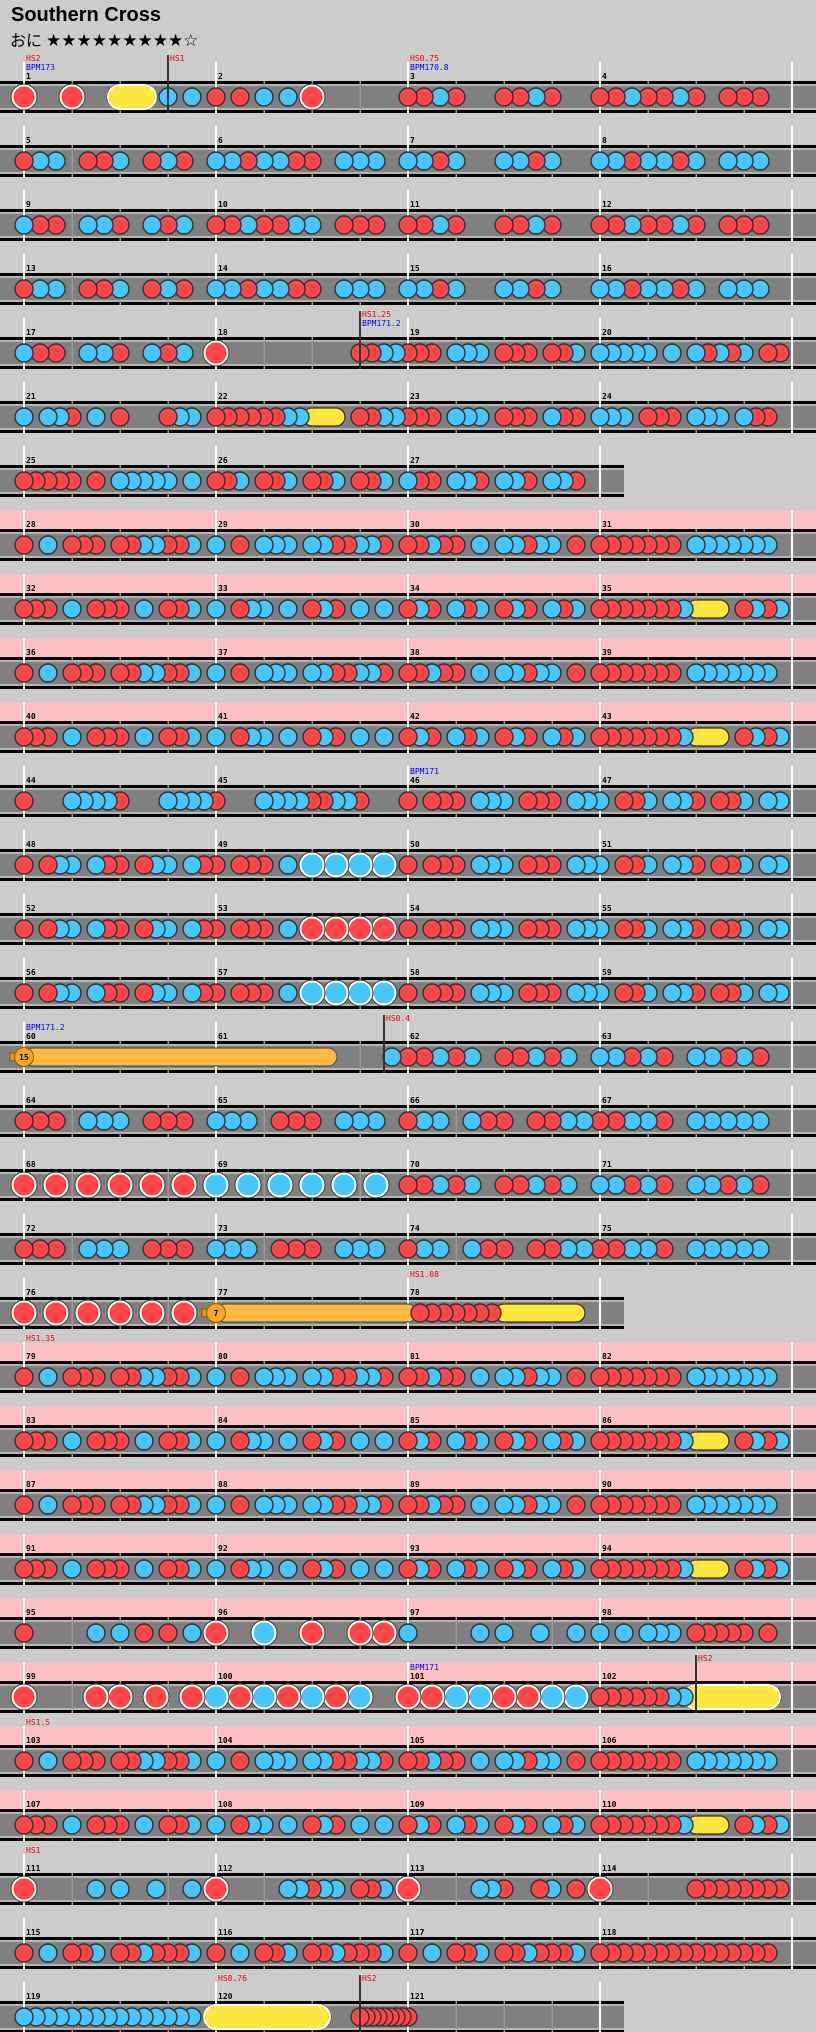  Describe the element at coordinates (31, 1484) in the screenshot. I see `measure-number: 87` at that location.